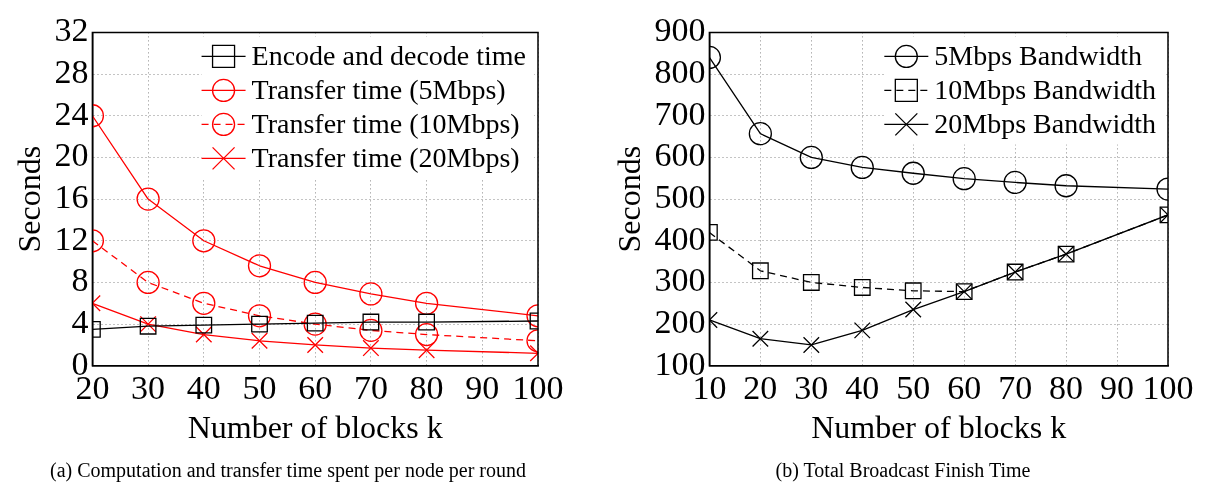  What do you see at coordinates (71, 155) in the screenshot?
I see `y-tick-label: 20` at bounding box center [71, 155].